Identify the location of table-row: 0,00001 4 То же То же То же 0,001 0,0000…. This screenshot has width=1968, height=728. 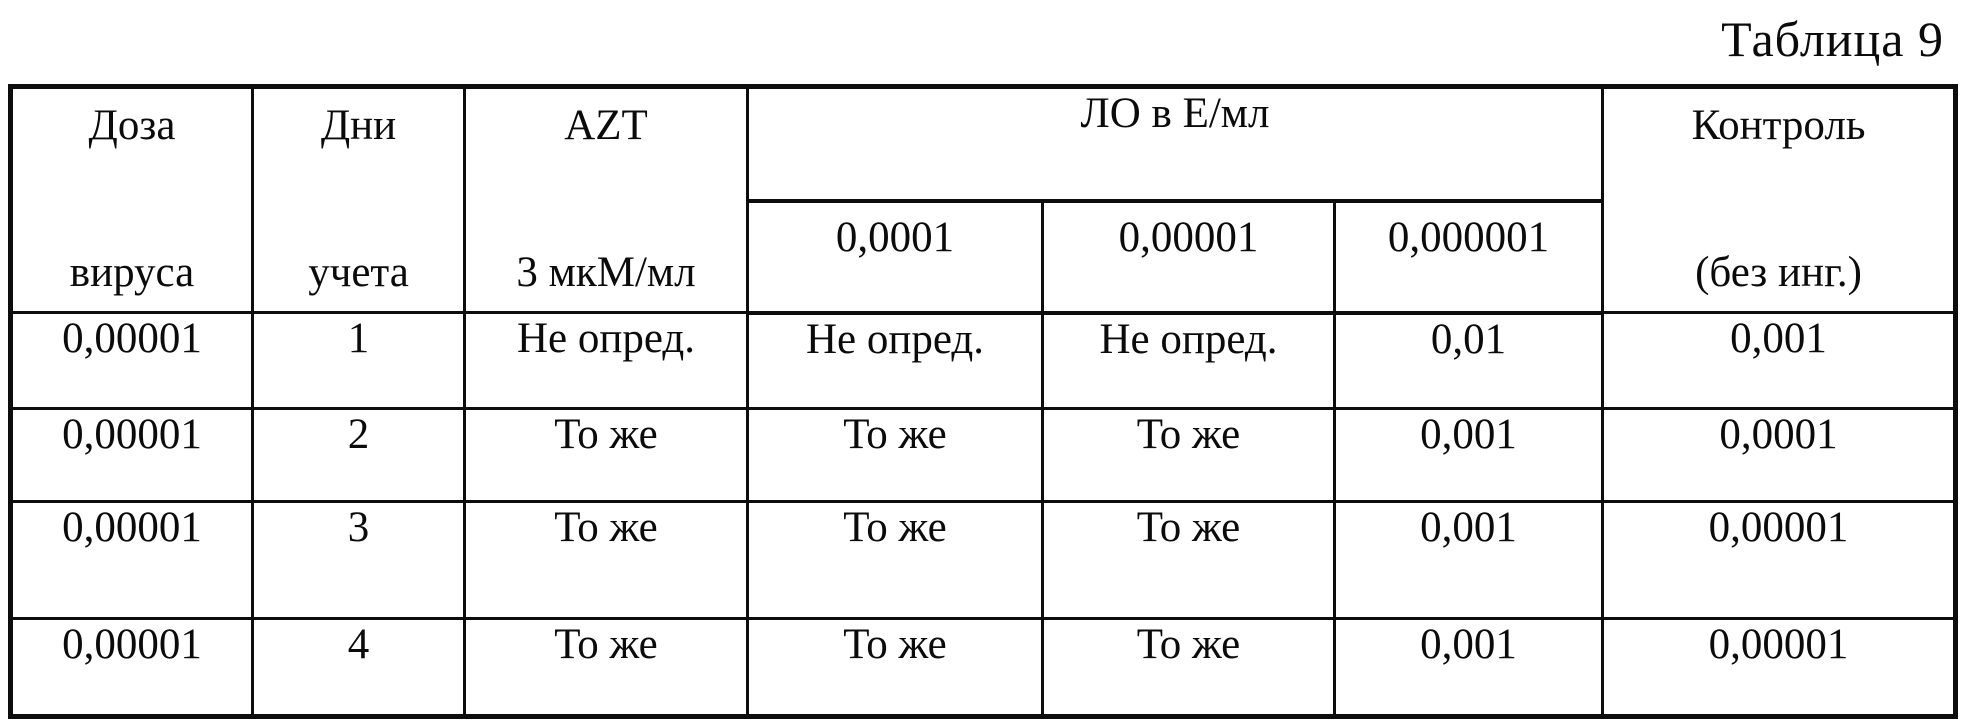
(983, 667).